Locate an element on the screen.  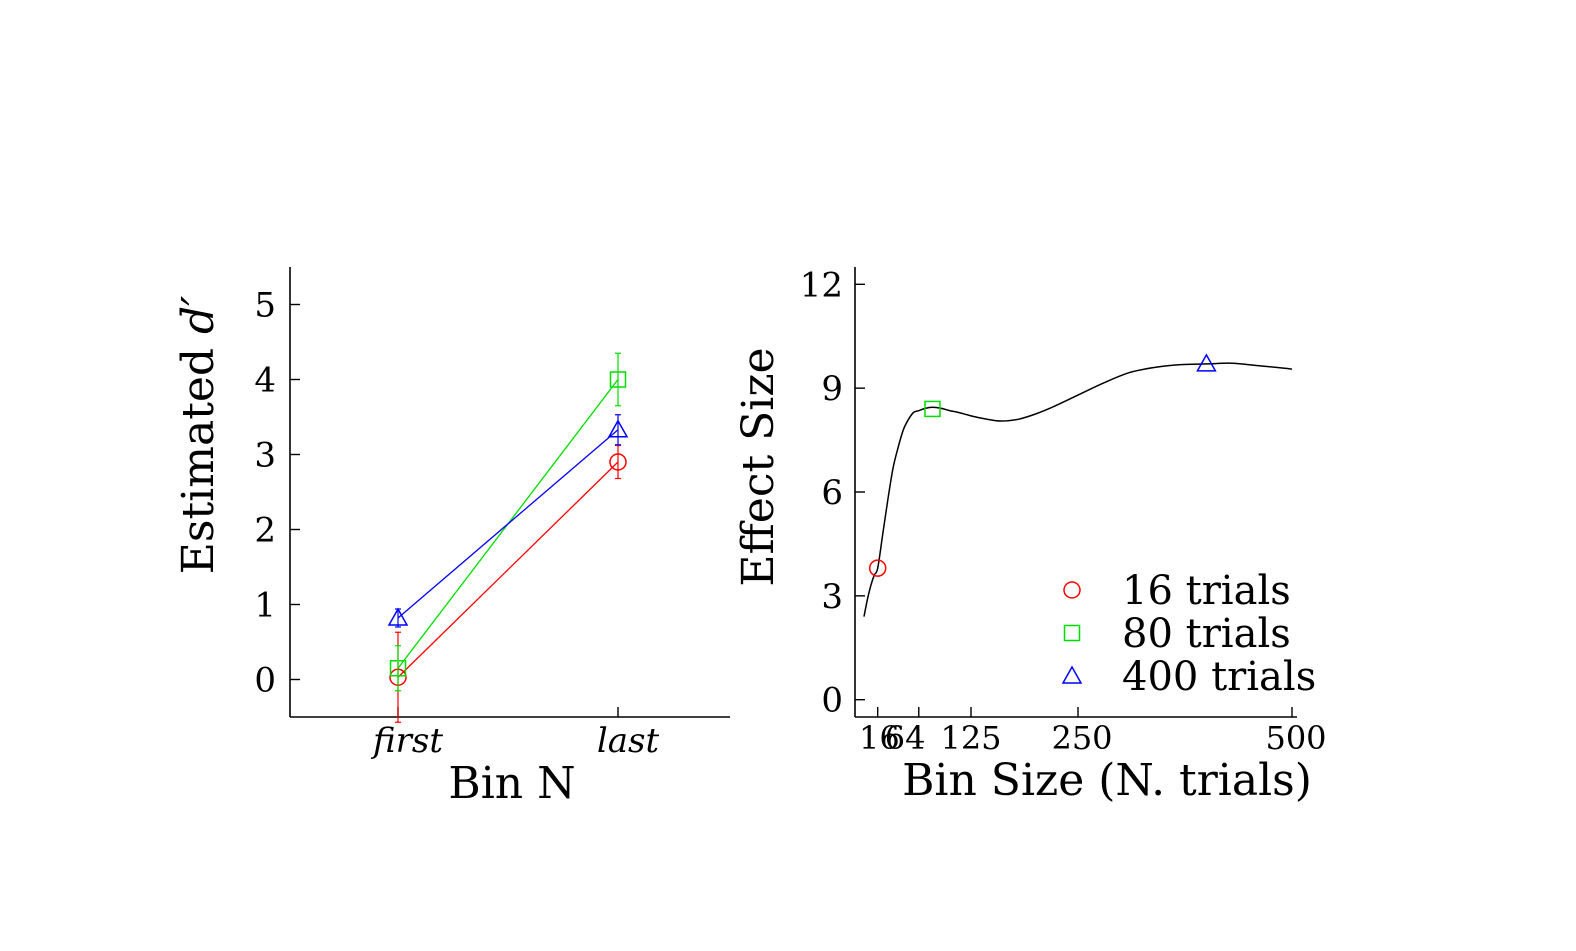
left-y-tick-label: 5 is located at coordinates (265, 306).